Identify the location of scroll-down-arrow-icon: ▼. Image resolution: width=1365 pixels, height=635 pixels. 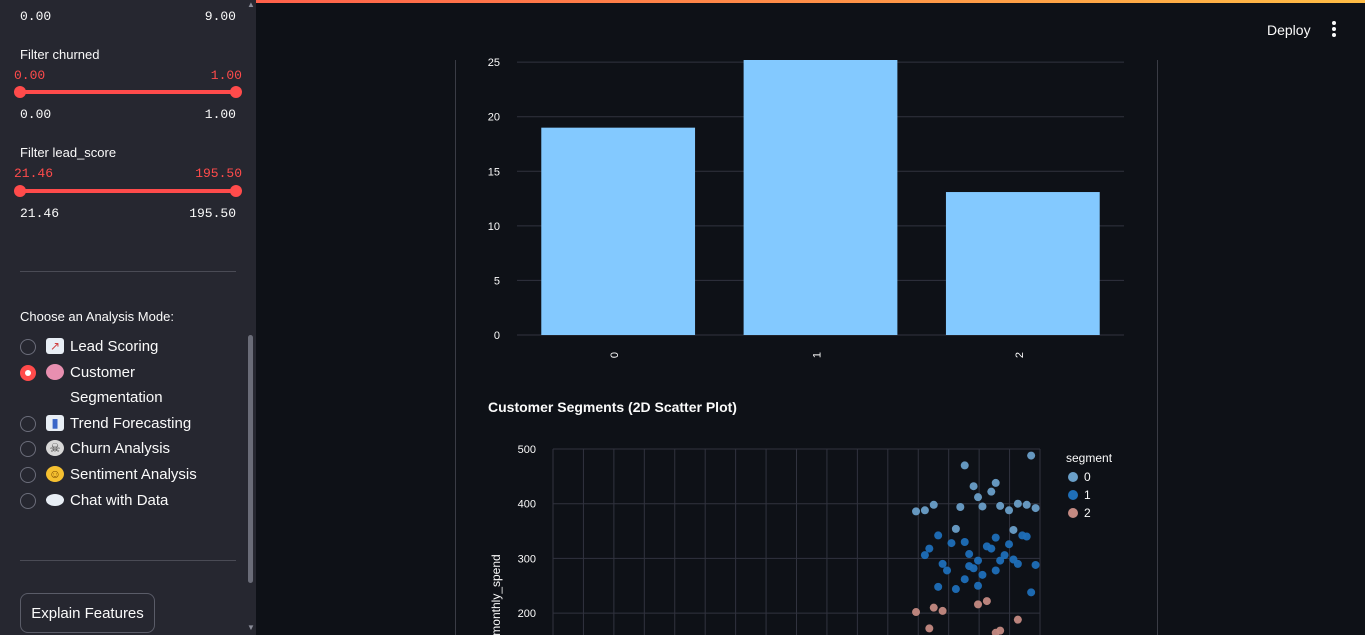
(251, 627).